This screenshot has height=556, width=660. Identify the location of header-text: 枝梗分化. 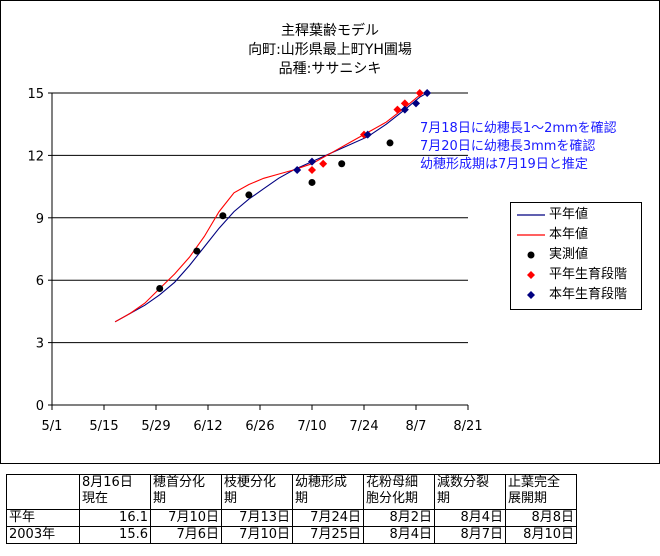
(250, 482).